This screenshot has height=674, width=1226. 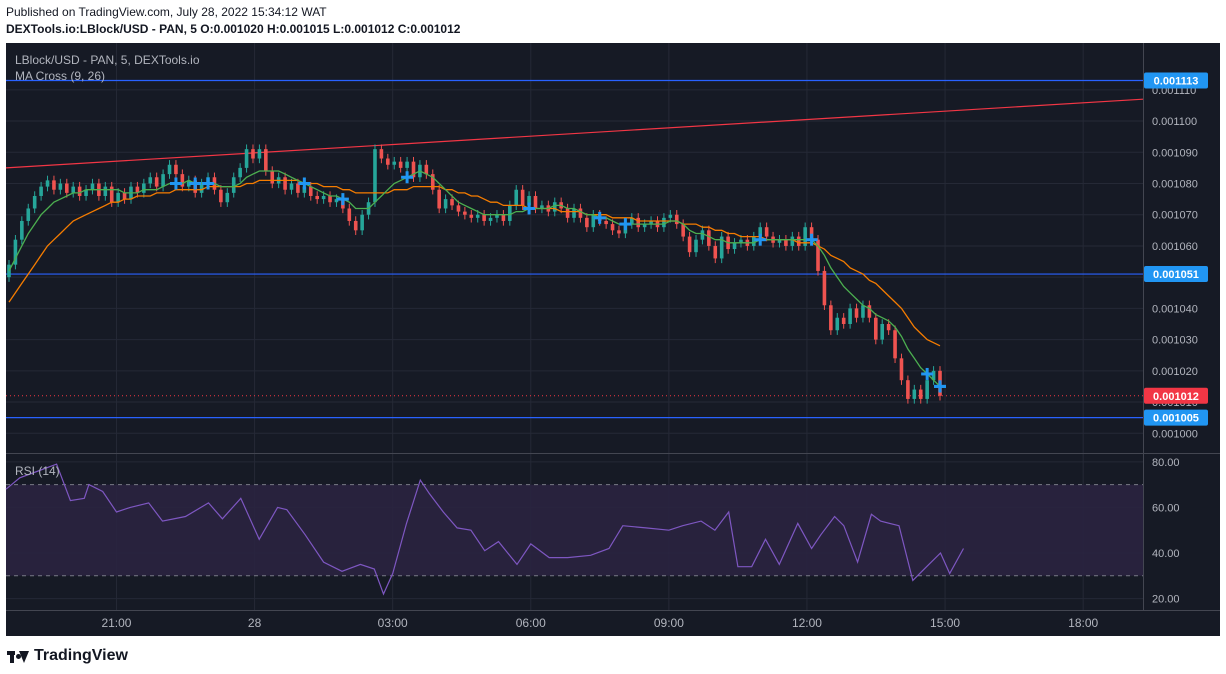 I want to click on level-price-tag: 0.001005, so click(x=1176, y=417).